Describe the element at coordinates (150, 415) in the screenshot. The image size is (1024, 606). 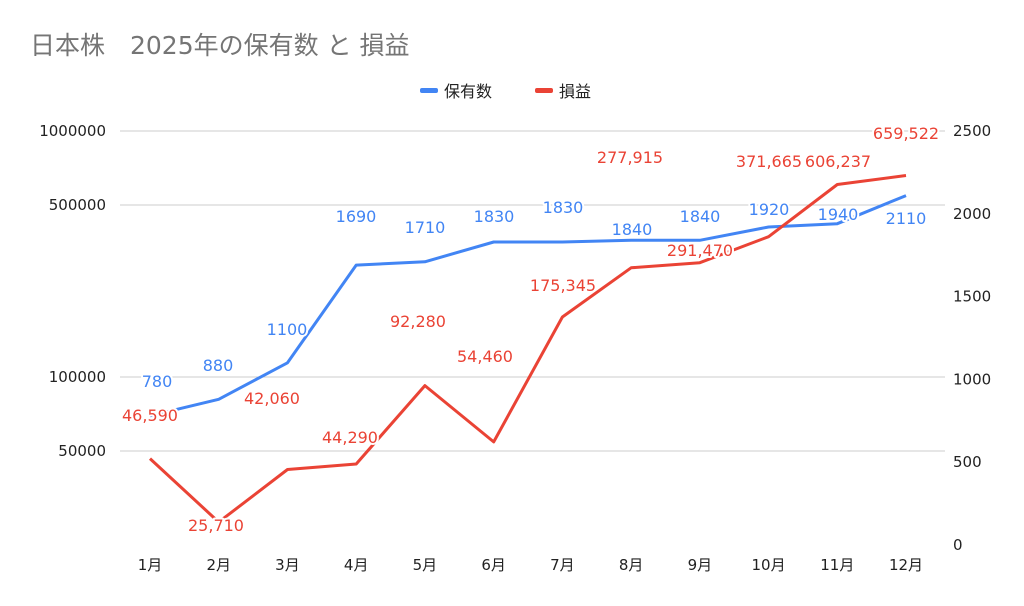
I see `data-label: 46,590` at that location.